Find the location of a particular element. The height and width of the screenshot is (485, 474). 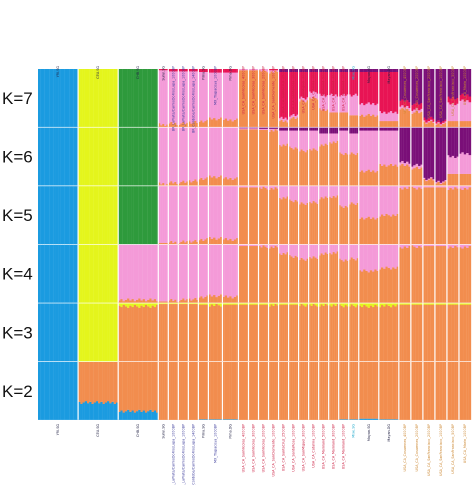

k-label: K=5 is located at coordinates (17, 215).